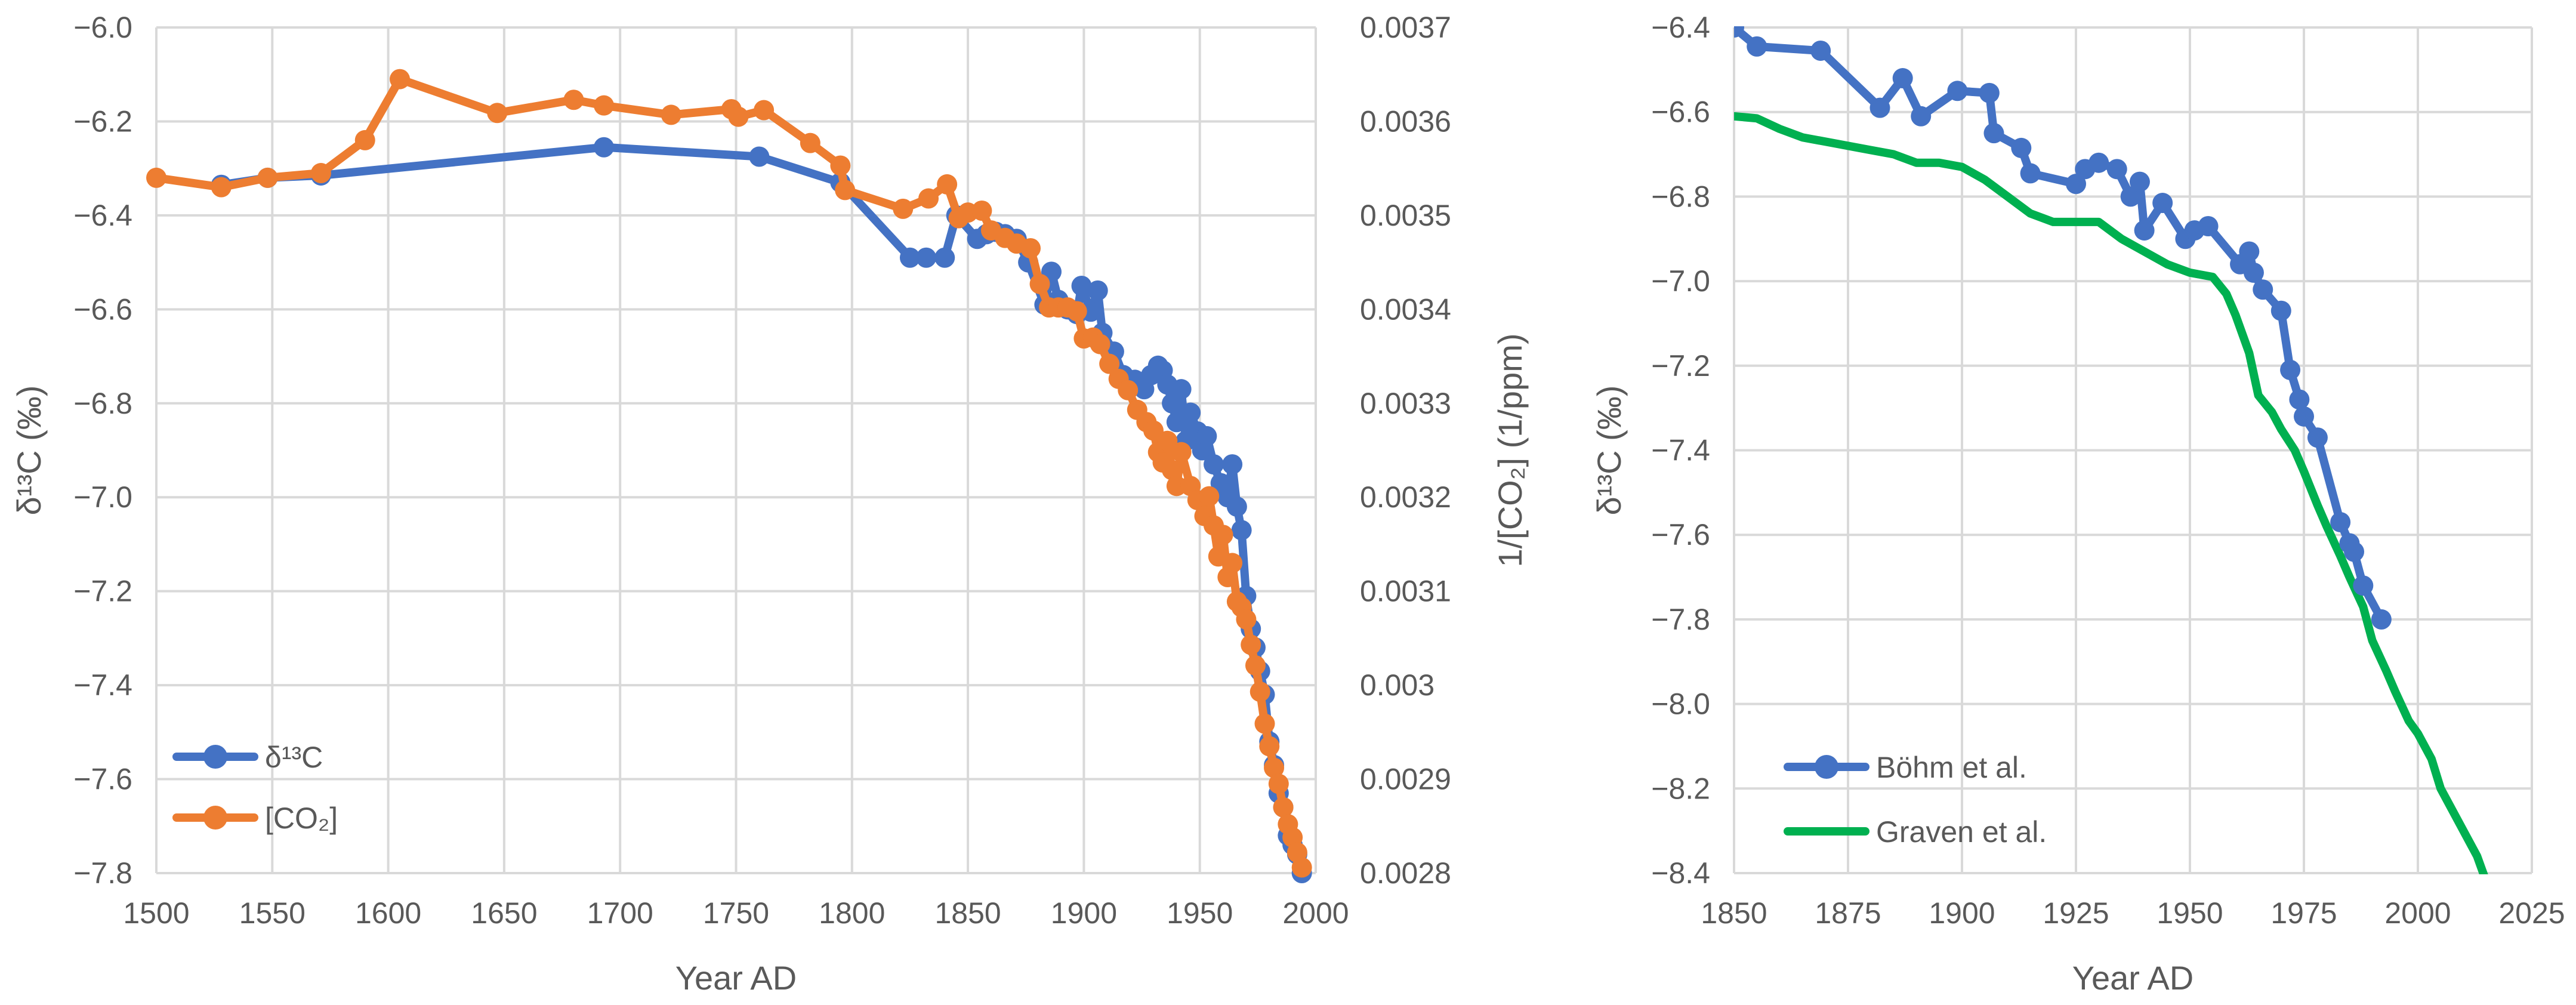  What do you see at coordinates (1916, 832) in the screenshot?
I see `legend-item: Graven et al.` at bounding box center [1916, 832].